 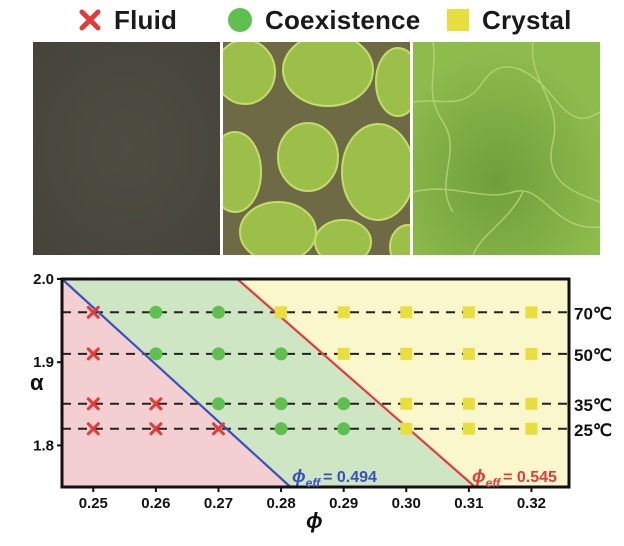 I want to click on y-tick-label: 1.8, so click(x=43, y=445).